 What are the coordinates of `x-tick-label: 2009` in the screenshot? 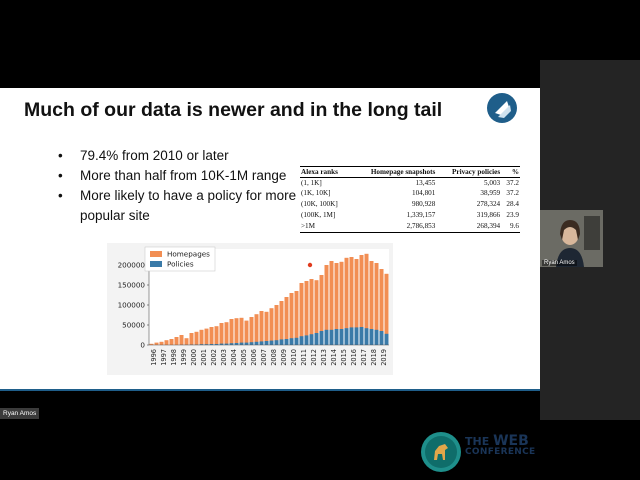 It's located at (284, 357).